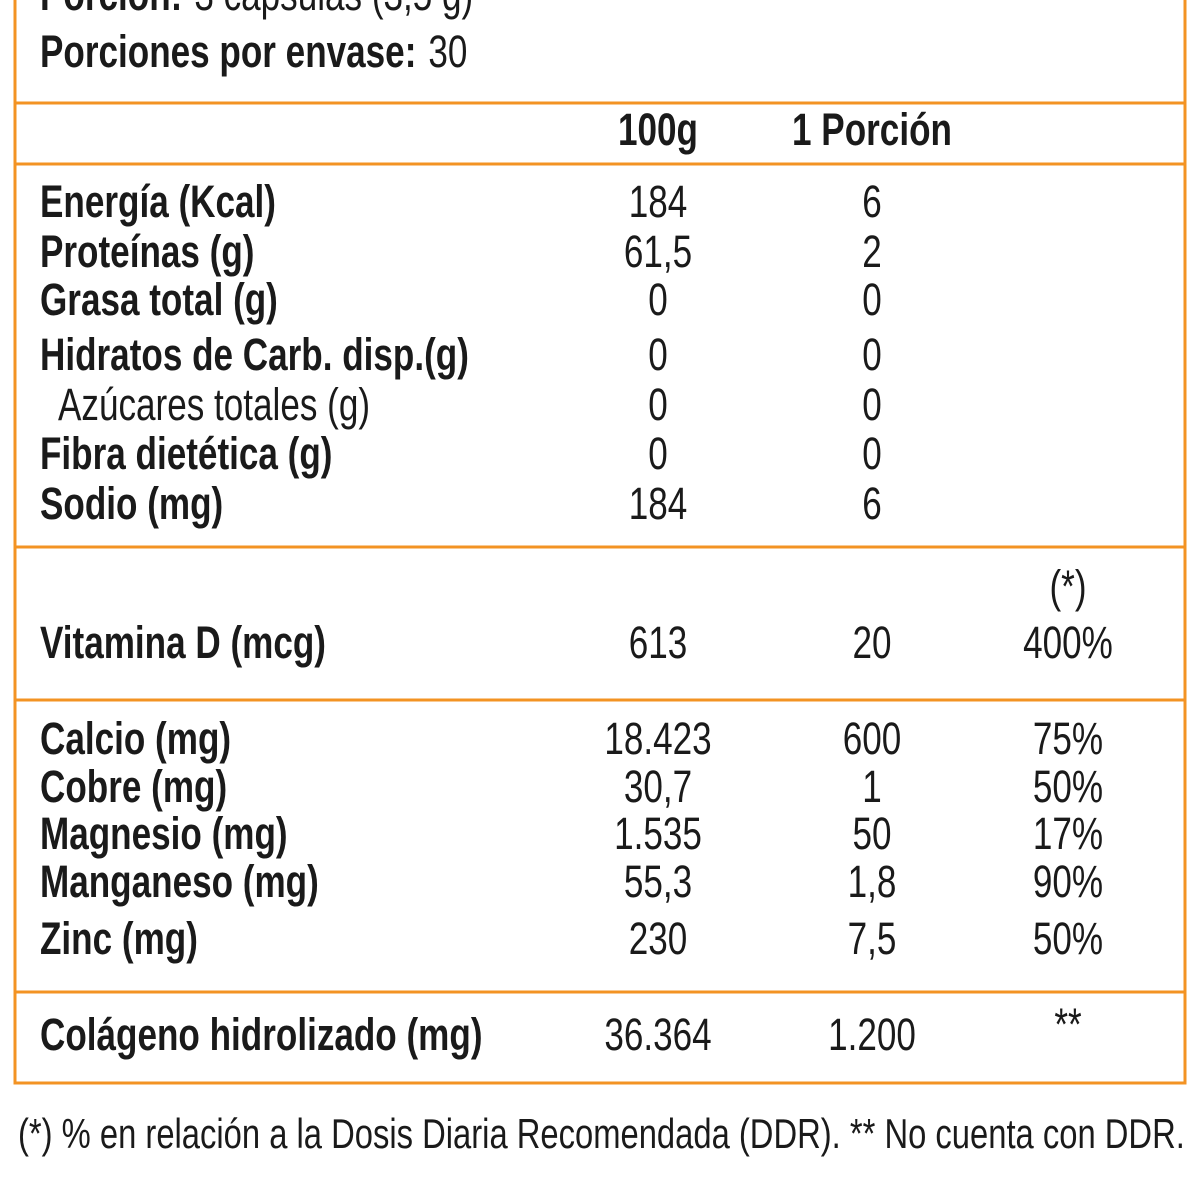 The width and height of the screenshot is (1200, 1200). What do you see at coordinates (872, 938) in the screenshot?
I see `value-serving: 7,5` at bounding box center [872, 938].